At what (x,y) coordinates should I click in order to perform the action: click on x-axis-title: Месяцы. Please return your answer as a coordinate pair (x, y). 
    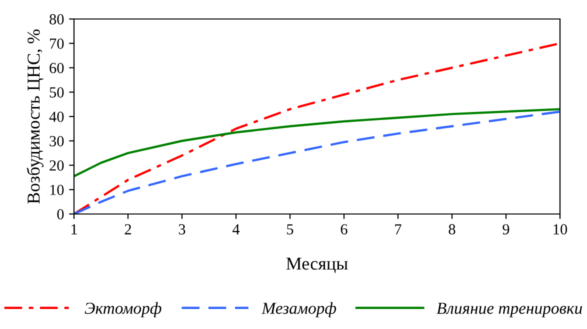
    Looking at the image, I should click on (317, 266).